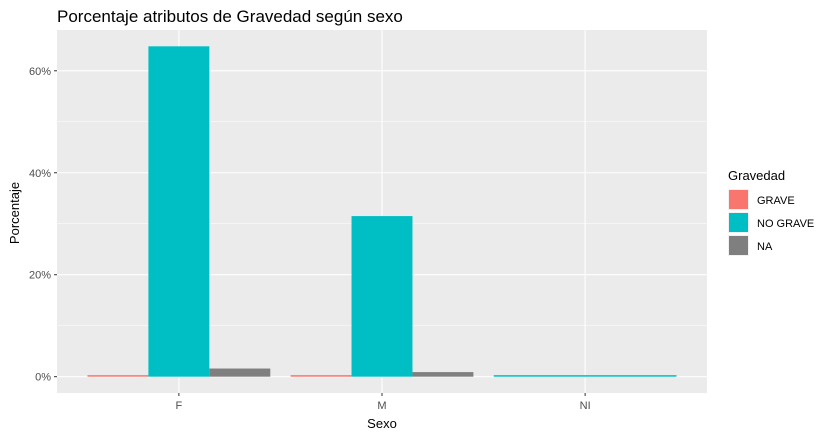 The image size is (834, 438). I want to click on legend-label: GRAVE, so click(776, 201).